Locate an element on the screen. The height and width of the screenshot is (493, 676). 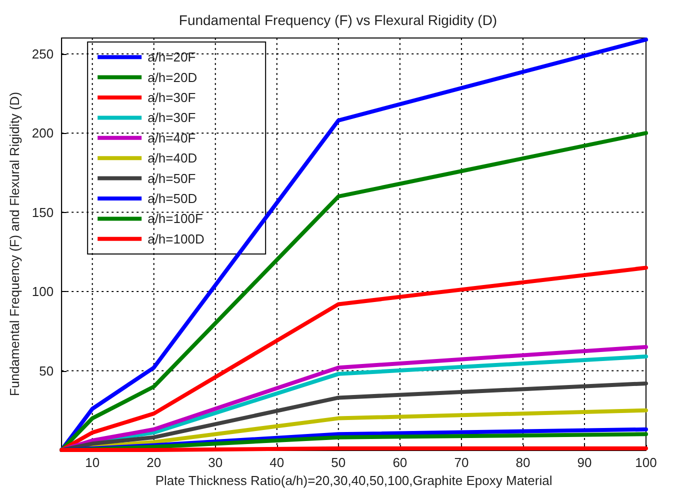
legend-label: a/h=100F is located at coordinates (175, 218).